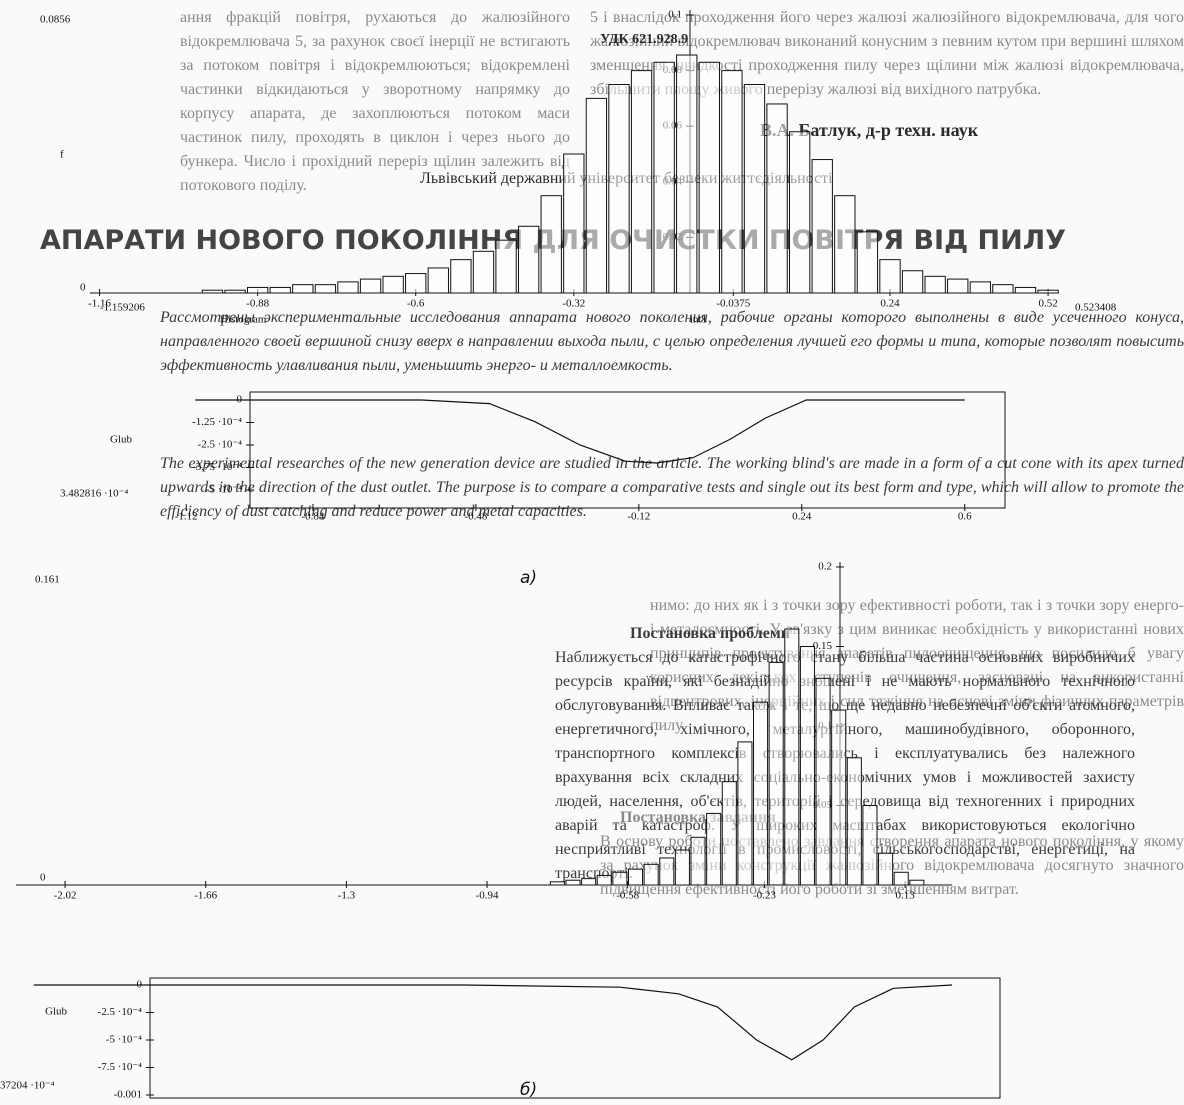 This screenshot has height=1105, width=1184. I want to click on udc: УДК 621.928.9, so click(644, 39).